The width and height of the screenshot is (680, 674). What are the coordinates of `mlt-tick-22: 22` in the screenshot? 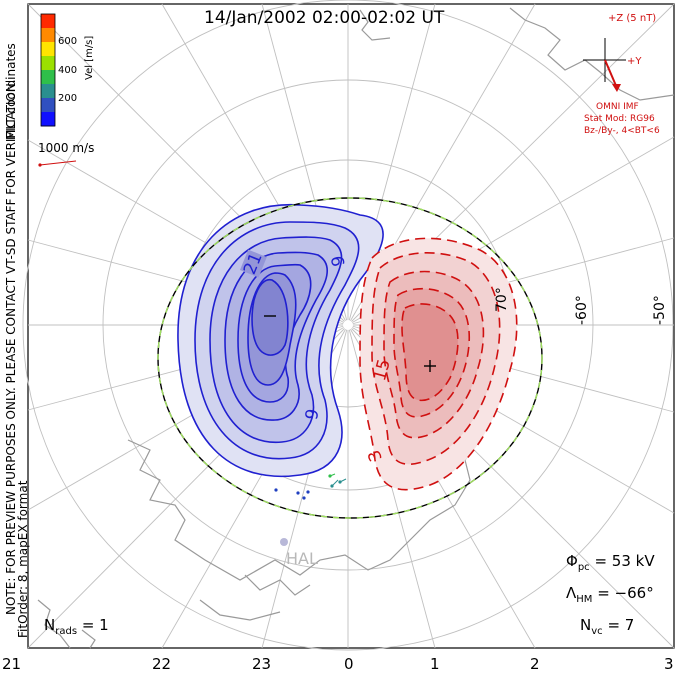 It's located at (162, 664).